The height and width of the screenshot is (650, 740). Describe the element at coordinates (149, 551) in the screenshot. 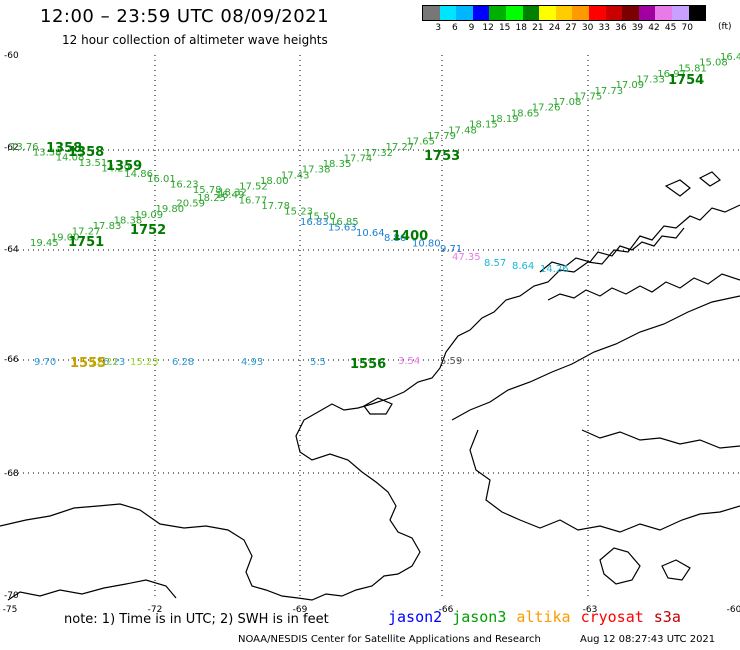

I see `coastline-west` at that location.